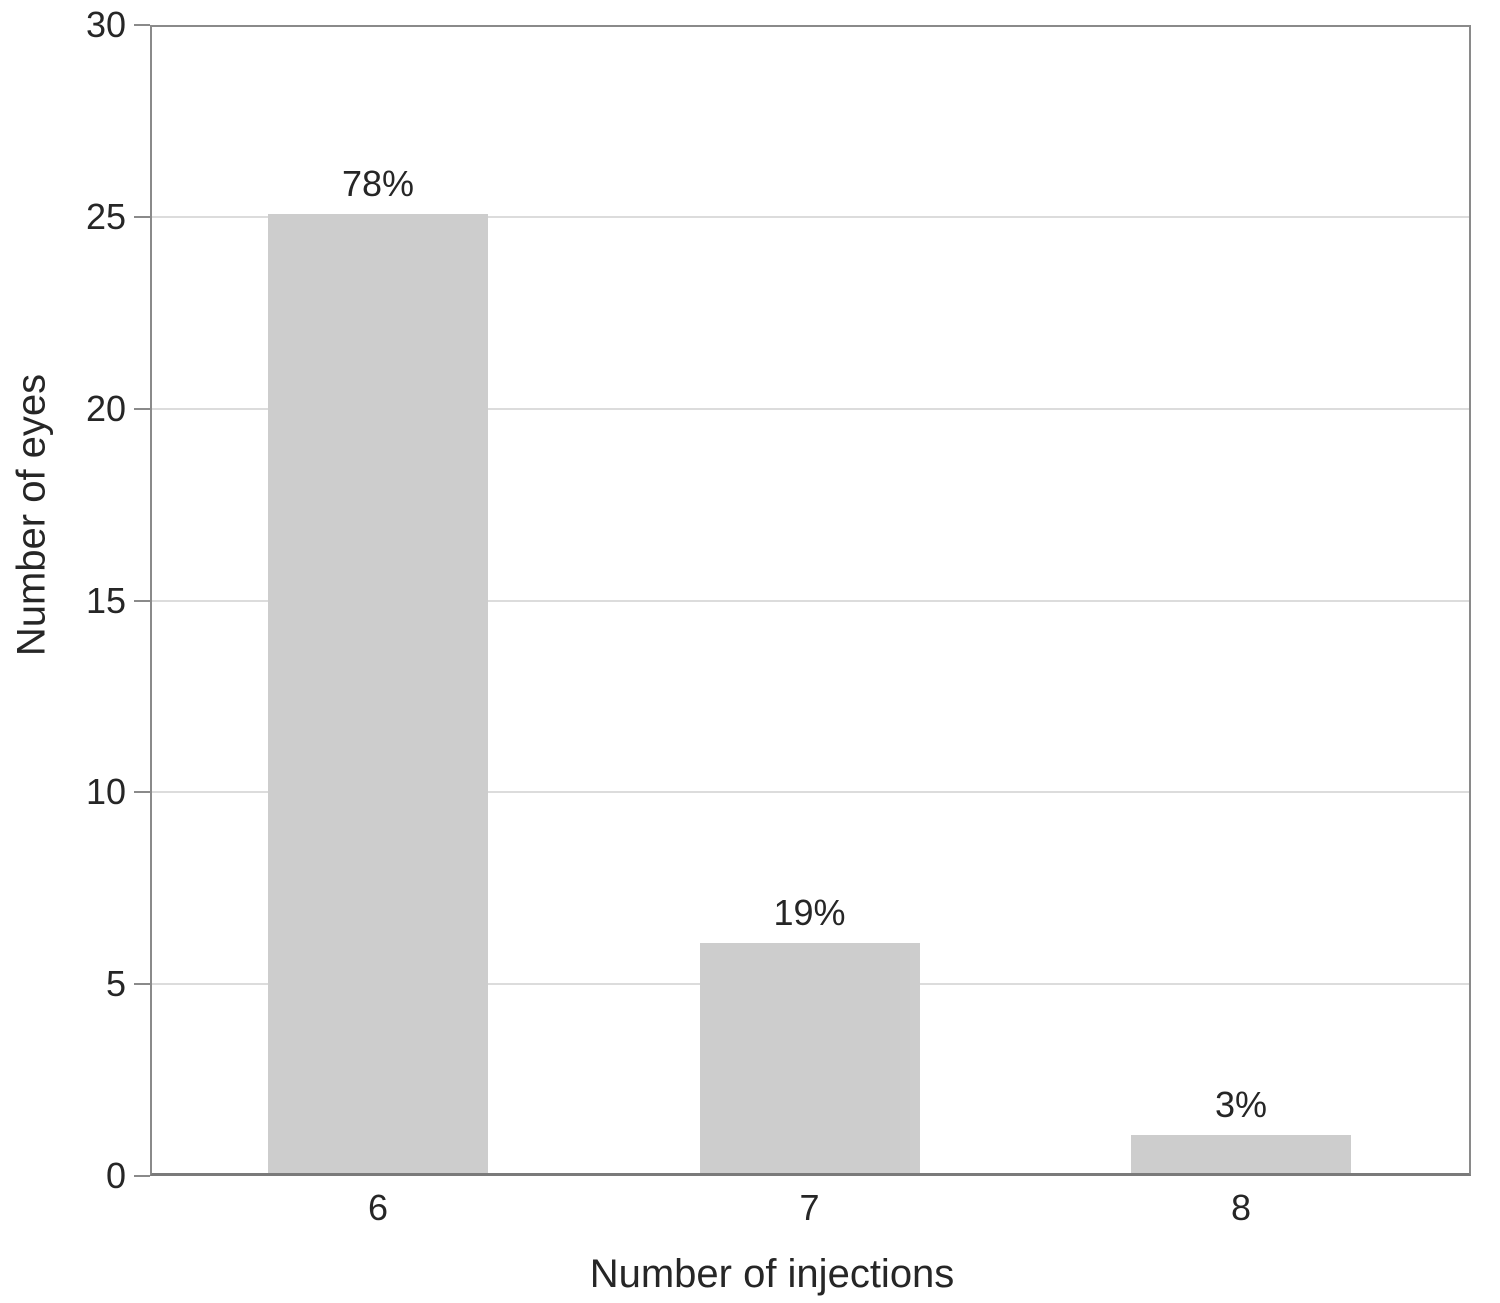 The height and width of the screenshot is (1303, 1500). Describe the element at coordinates (1241, 1207) in the screenshot. I see `x-tick-label-8: 8` at that location.